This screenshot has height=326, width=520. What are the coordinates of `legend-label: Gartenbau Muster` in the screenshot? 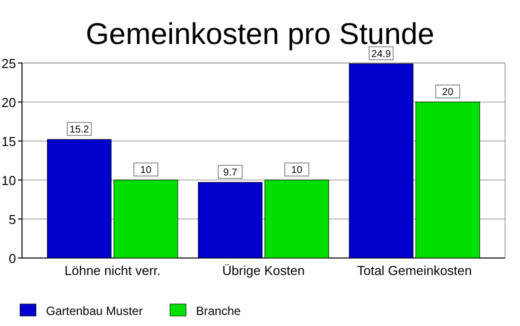 It's located at (94, 311).